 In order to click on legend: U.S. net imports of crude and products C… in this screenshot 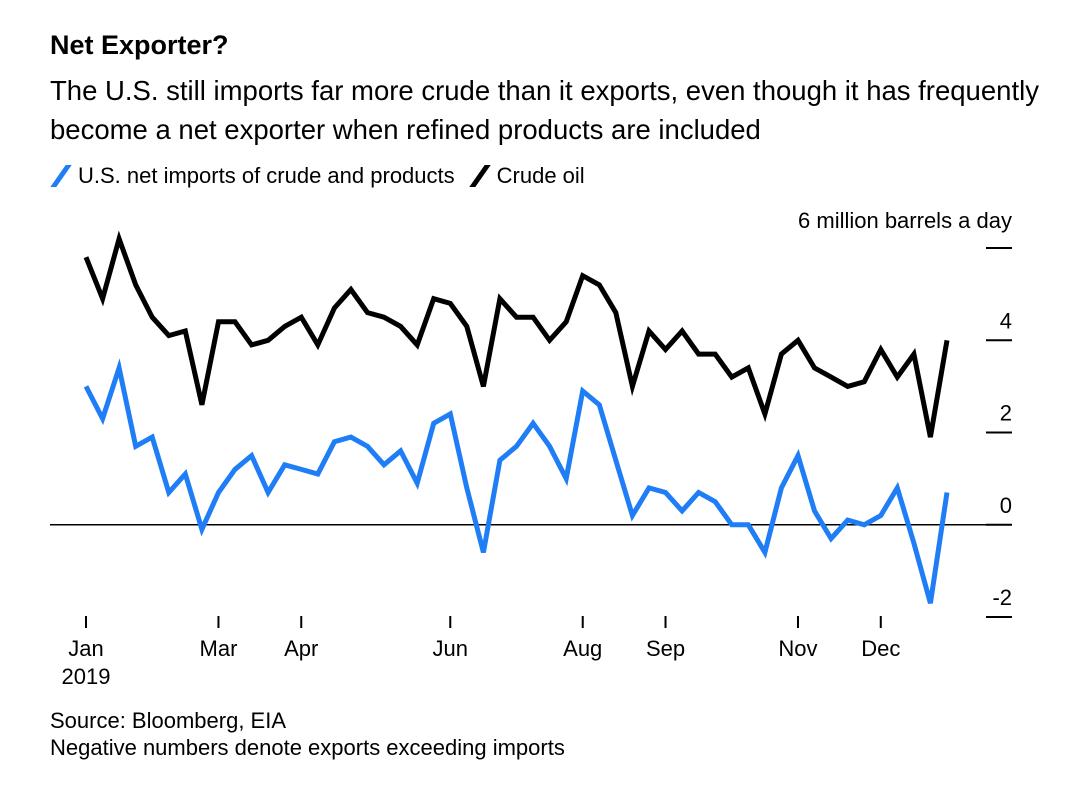, I will do `click(324, 176)`.